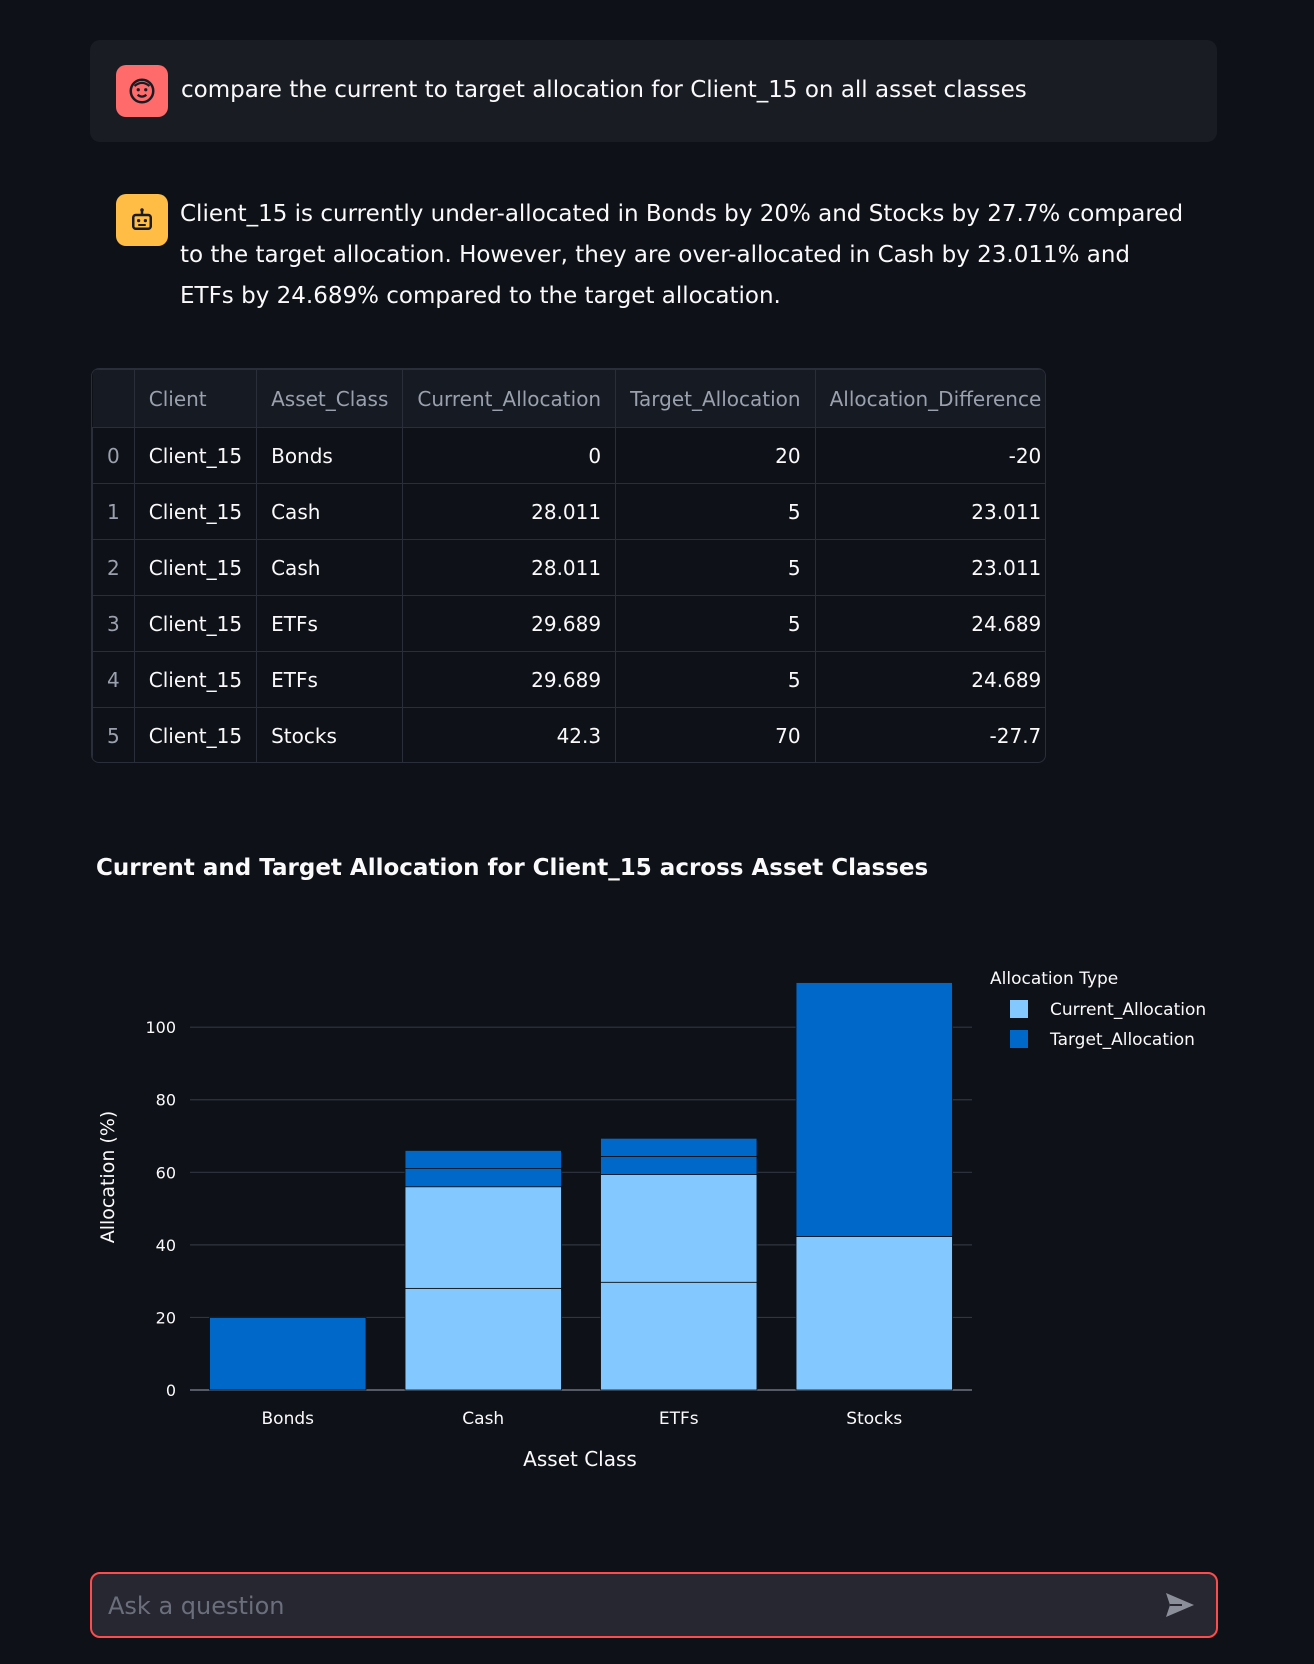 This screenshot has height=1664, width=1314. I want to click on cell-target-allocation: 70, so click(715, 734).